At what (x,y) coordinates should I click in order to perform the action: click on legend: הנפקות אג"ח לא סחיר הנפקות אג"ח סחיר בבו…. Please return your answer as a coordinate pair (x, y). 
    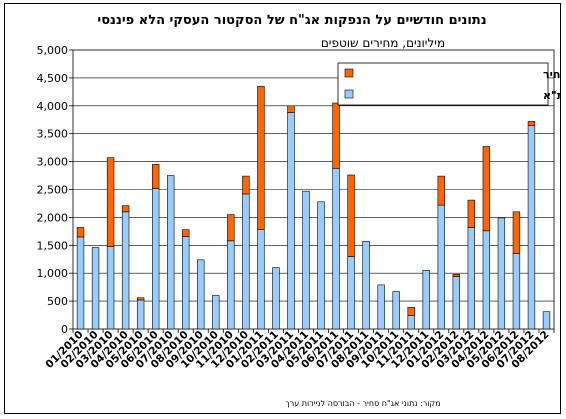
    Looking at the image, I should click on (448, 84).